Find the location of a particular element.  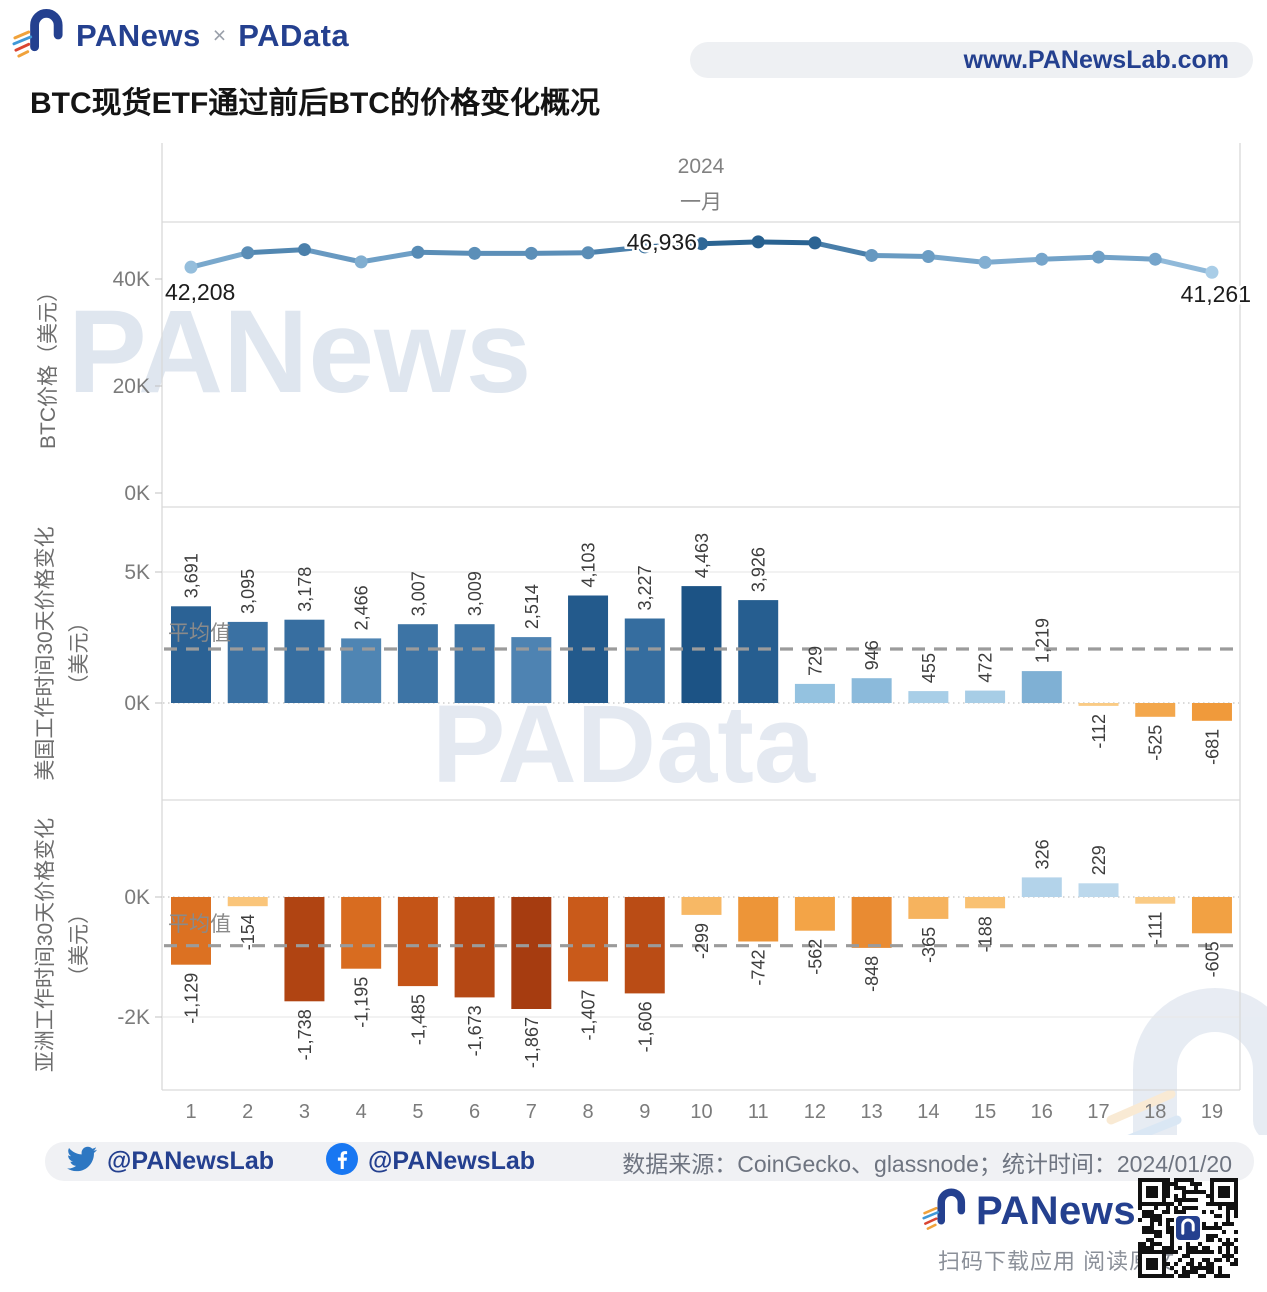

logo-text: PANews is located at coordinates (138, 35).